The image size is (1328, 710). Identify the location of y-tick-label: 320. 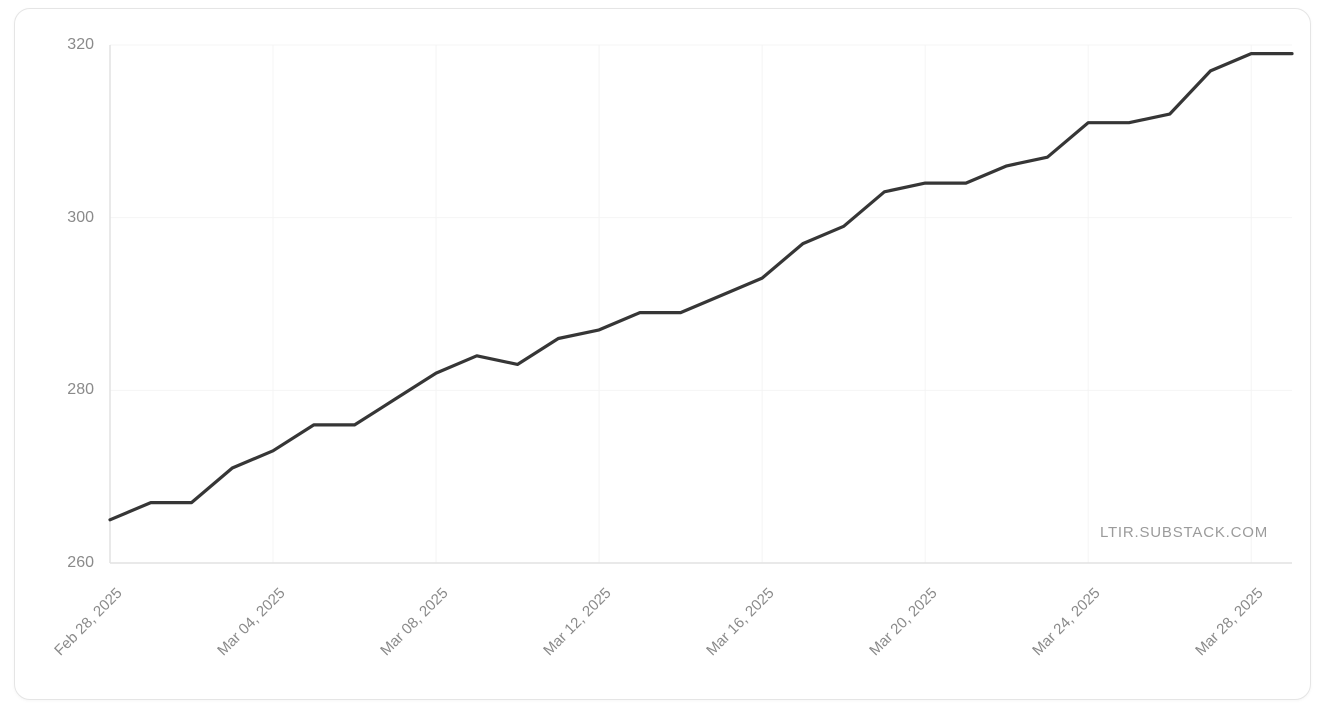
(80, 44).